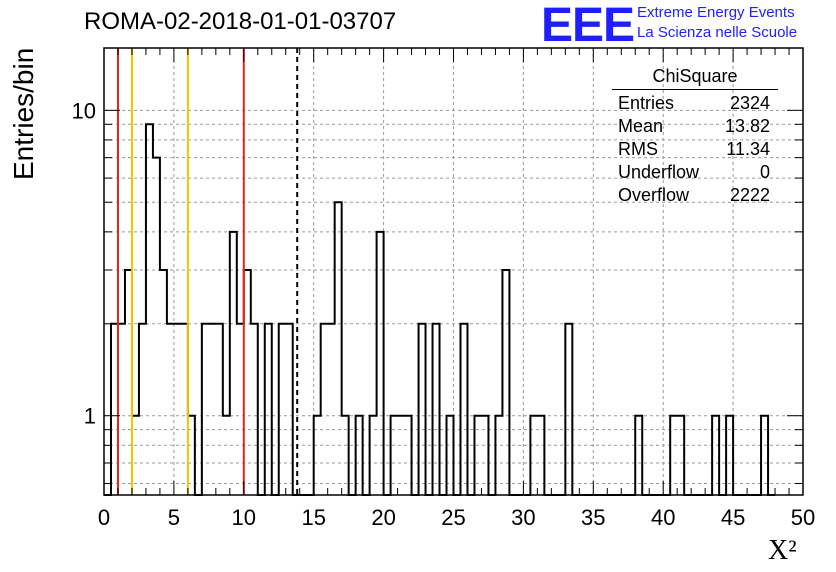 Image resolution: width=836 pixels, height=572 pixels. What do you see at coordinates (646, 103) in the screenshot?
I see `stats-label: Entries` at bounding box center [646, 103].